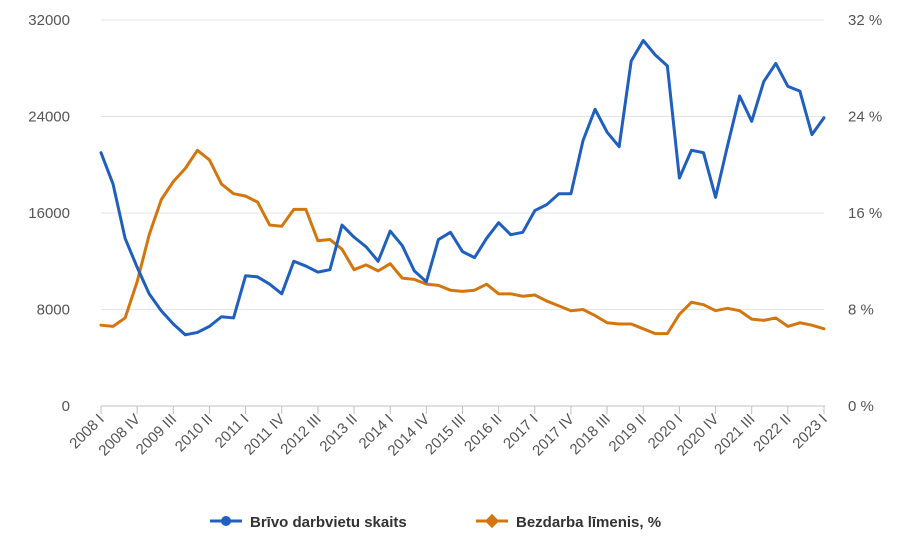 The height and width of the screenshot is (543, 918). Describe the element at coordinates (772, 433) in the screenshot. I see `x-tick-label: 2022 II` at that location.